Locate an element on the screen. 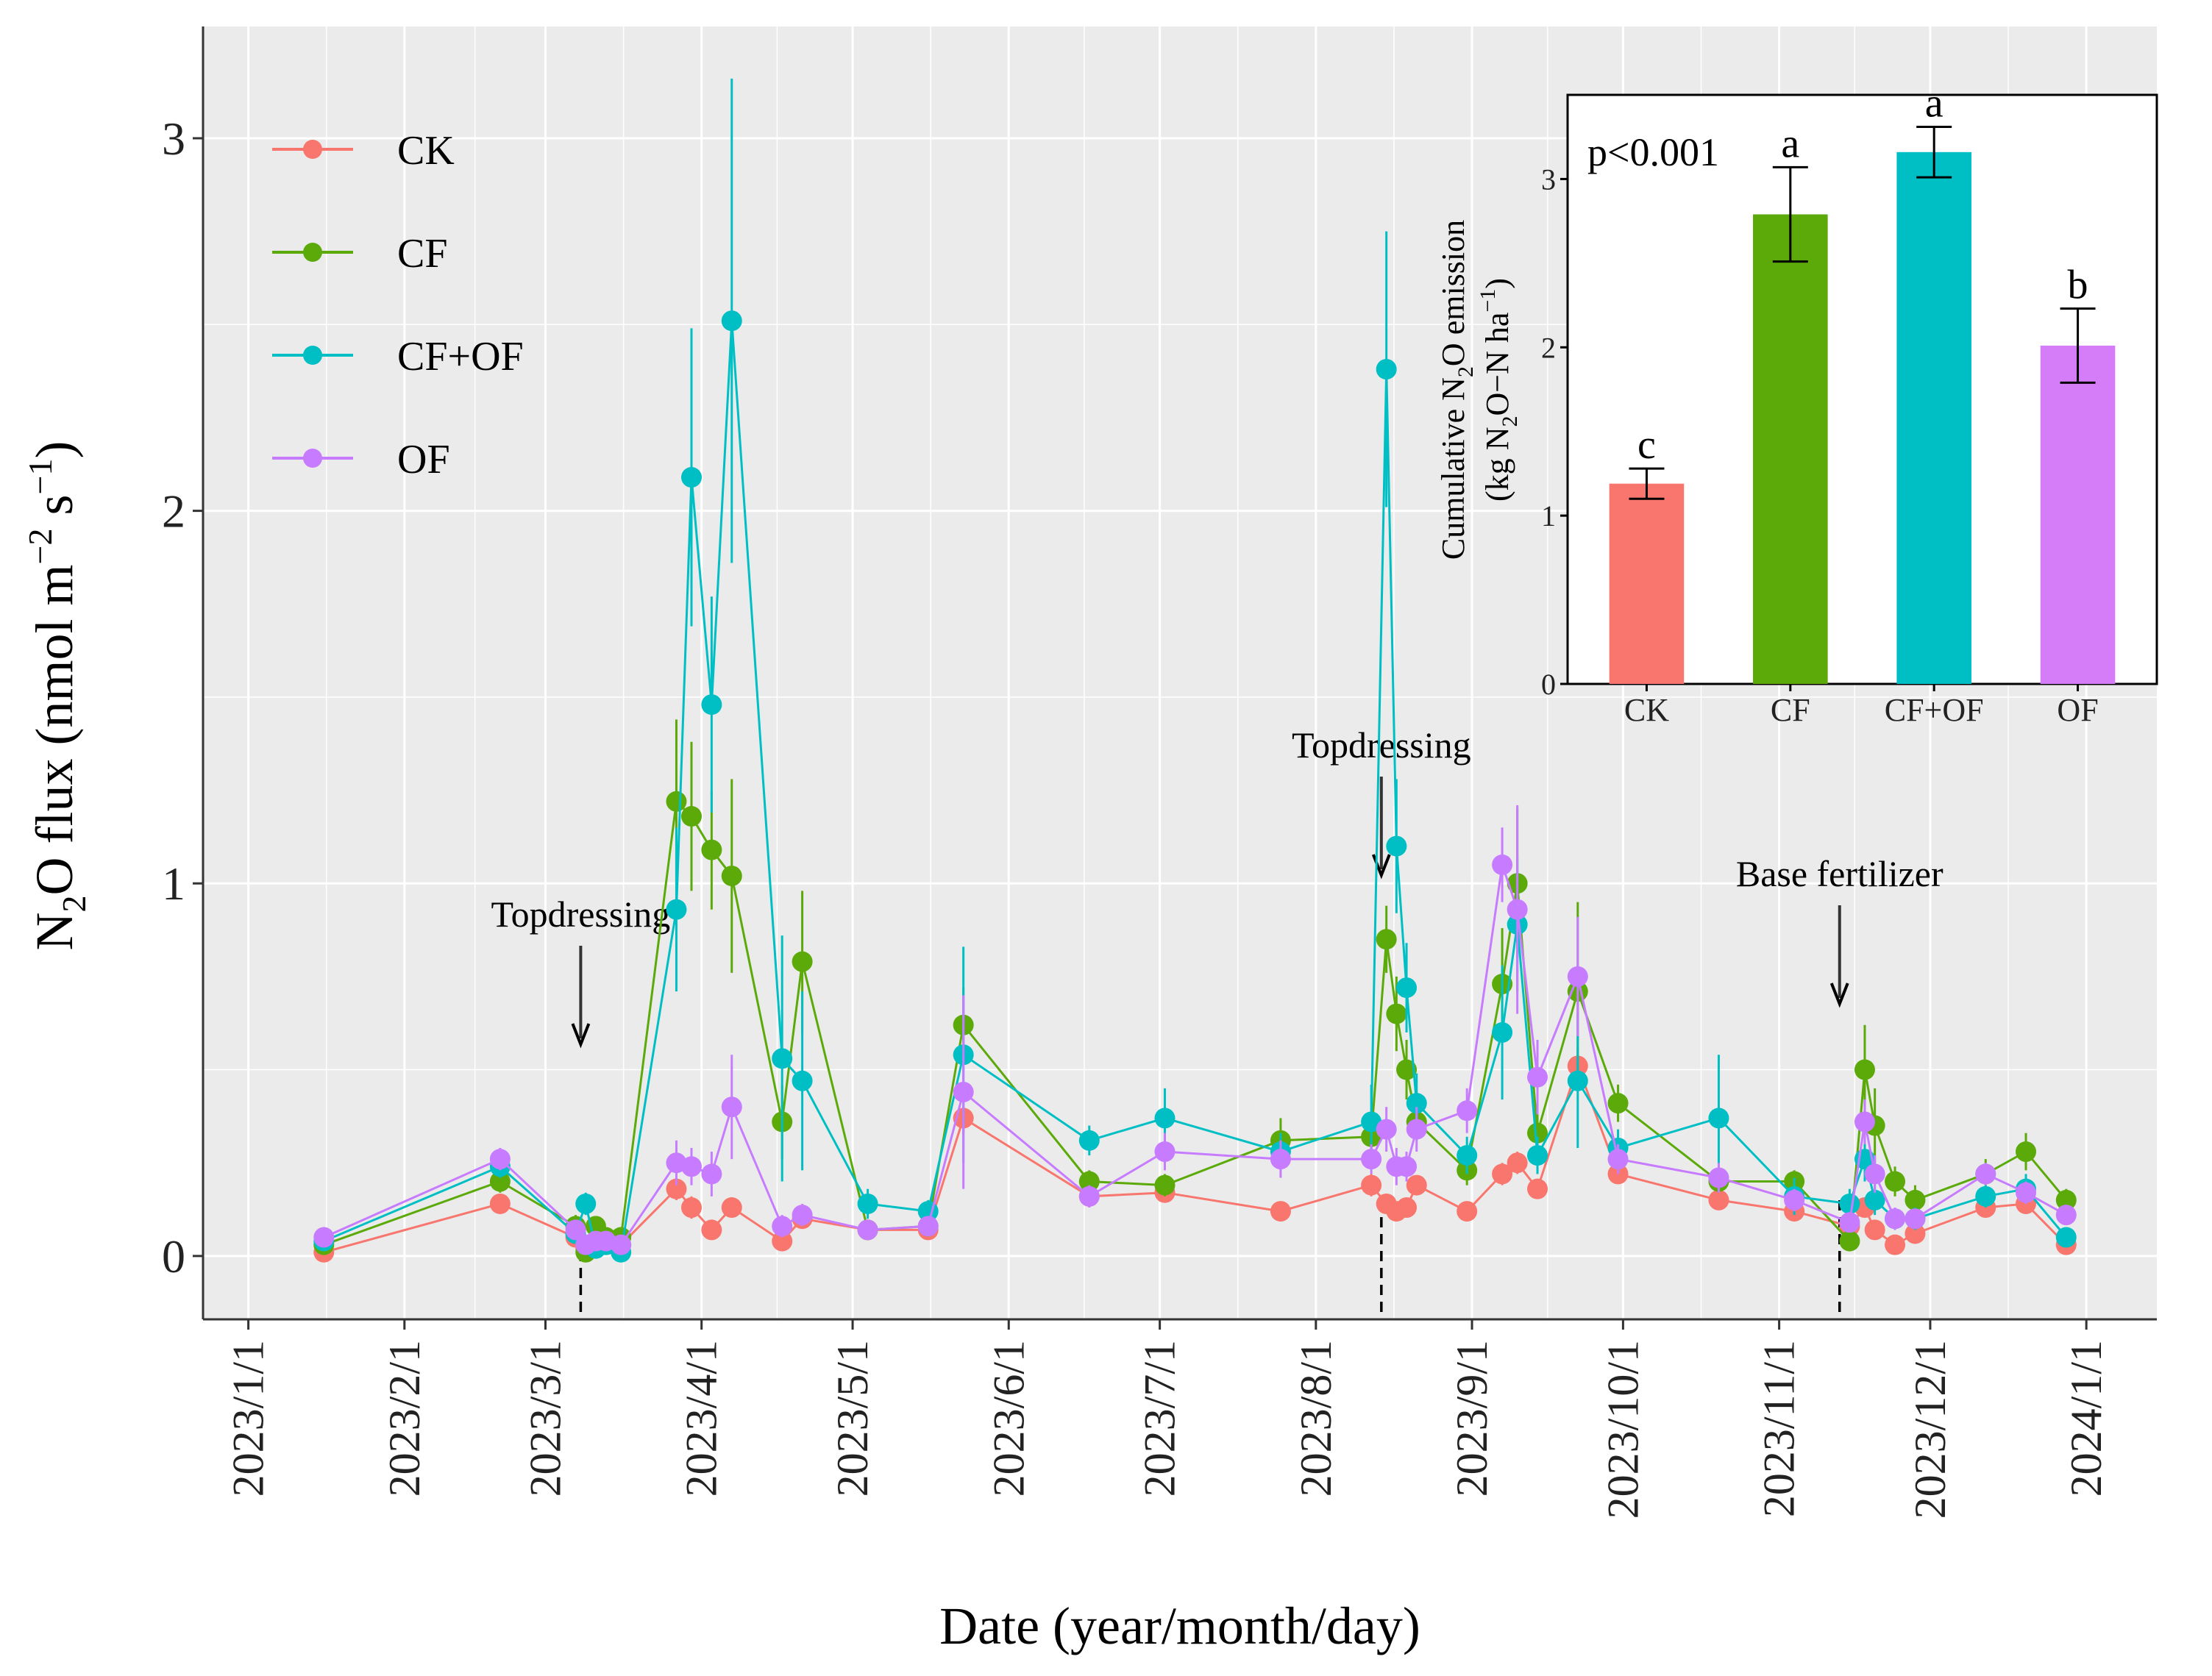  annotation-0: Topdressing is located at coordinates (581, 1106).